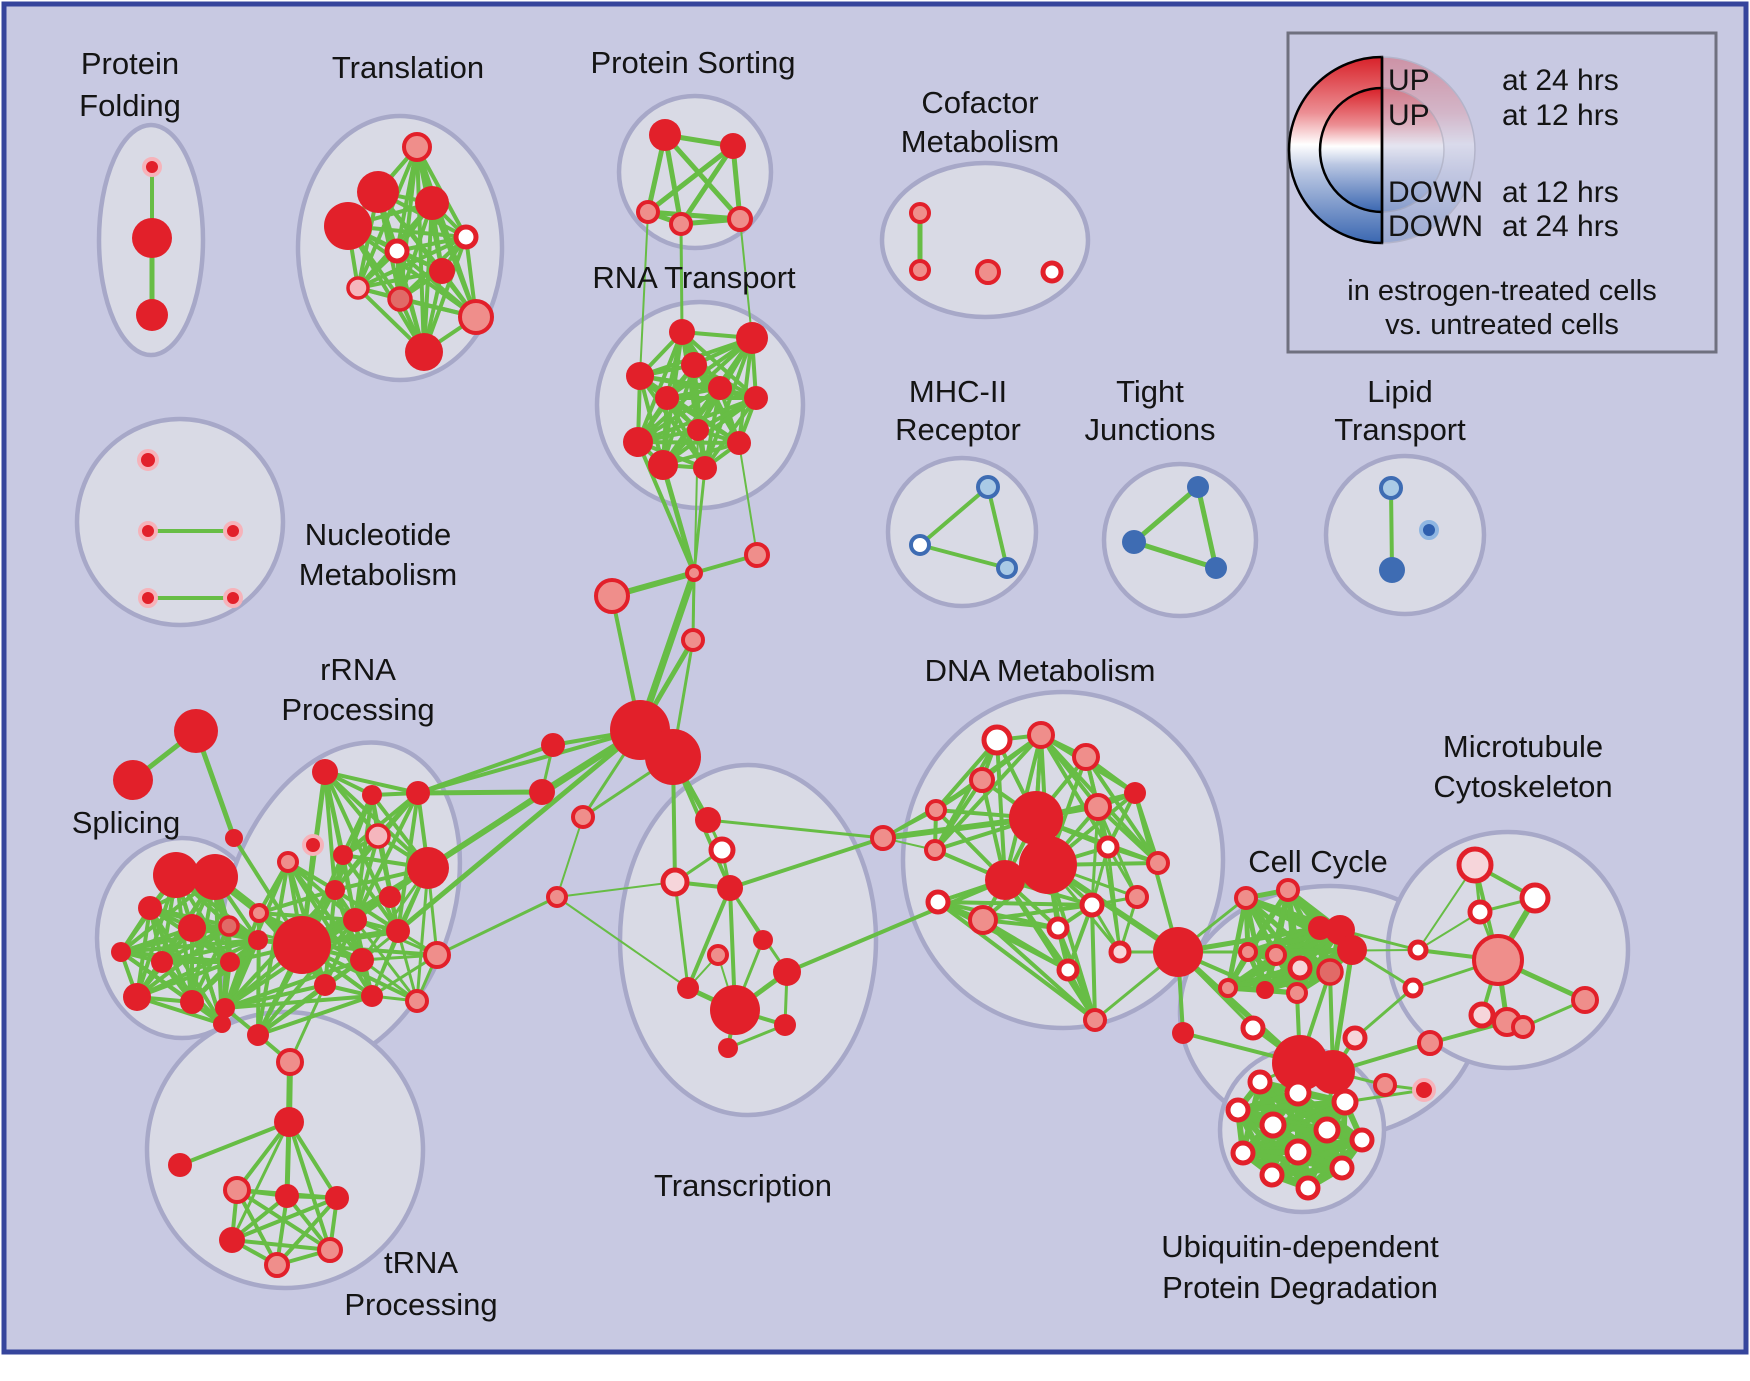 The width and height of the screenshot is (1750, 1381). Describe the element at coordinates (259, 913) in the screenshot. I see `node-q21` at that location.